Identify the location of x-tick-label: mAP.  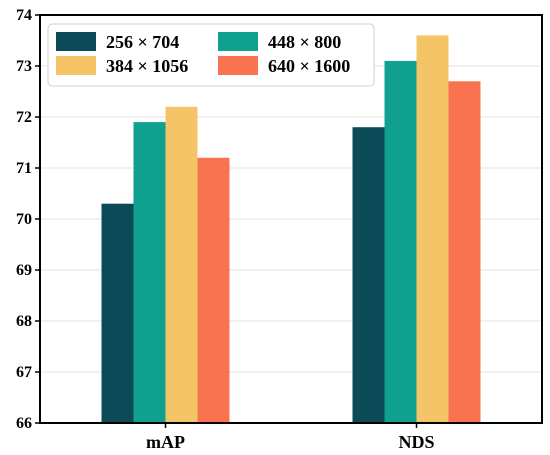
(165, 442).